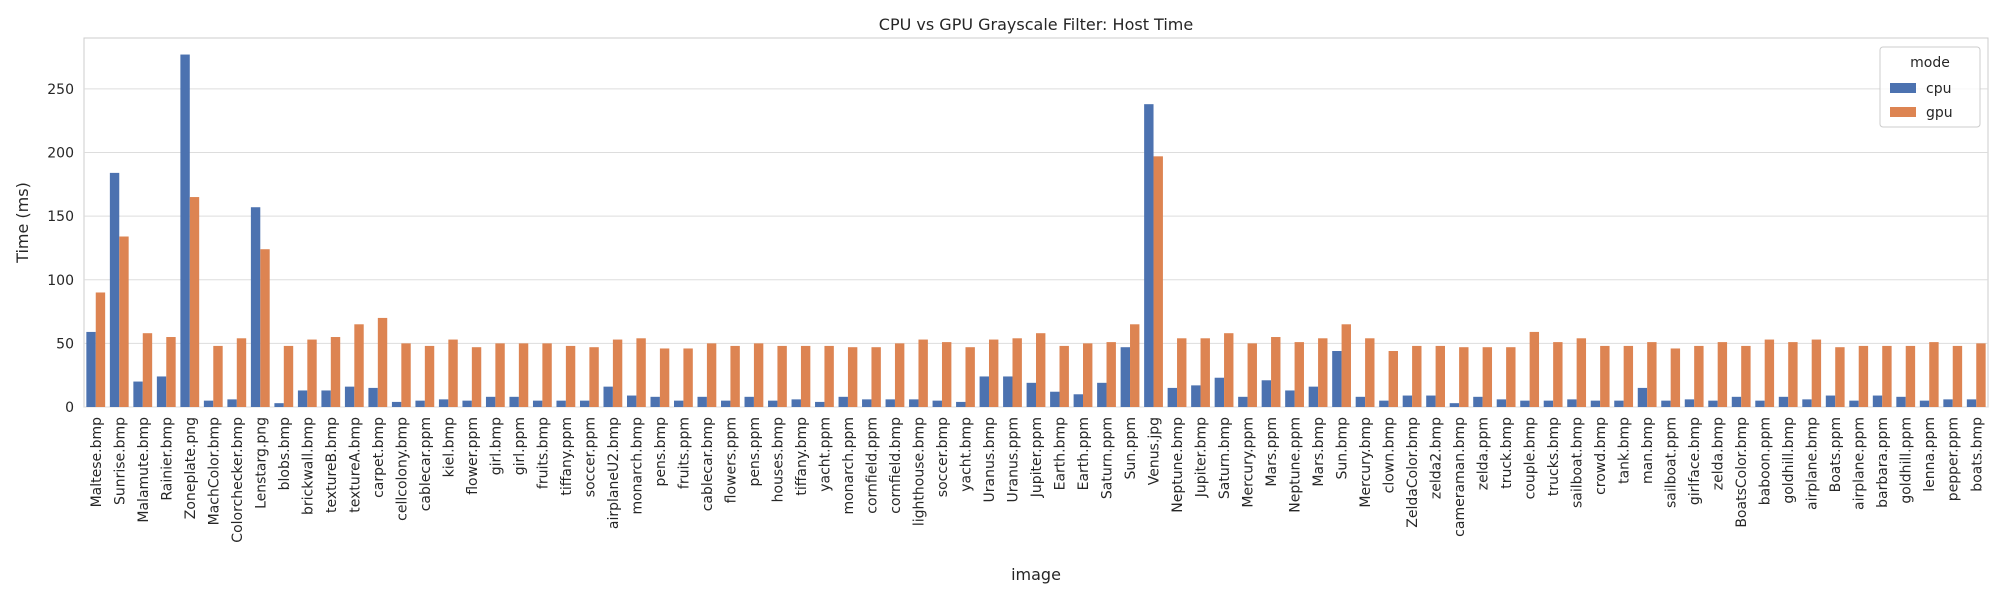 The image size is (2000, 600). What do you see at coordinates (1930, 63) in the screenshot?
I see `legend-title: mode` at bounding box center [1930, 63].